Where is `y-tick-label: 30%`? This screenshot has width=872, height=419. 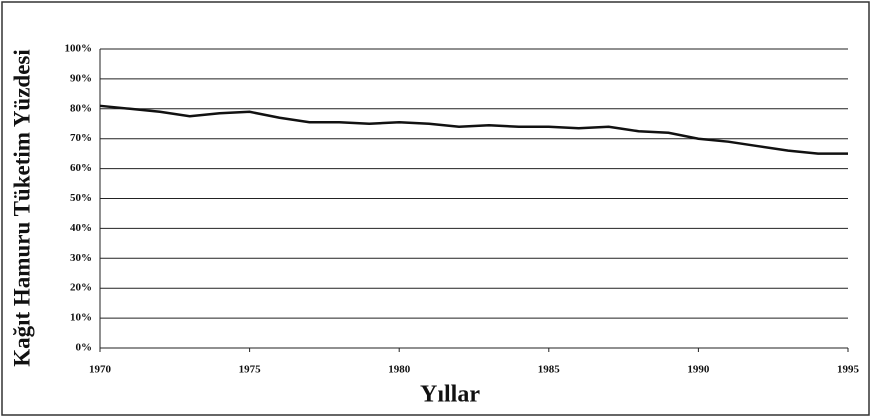 y-tick-label: 30% is located at coordinates (81, 258).